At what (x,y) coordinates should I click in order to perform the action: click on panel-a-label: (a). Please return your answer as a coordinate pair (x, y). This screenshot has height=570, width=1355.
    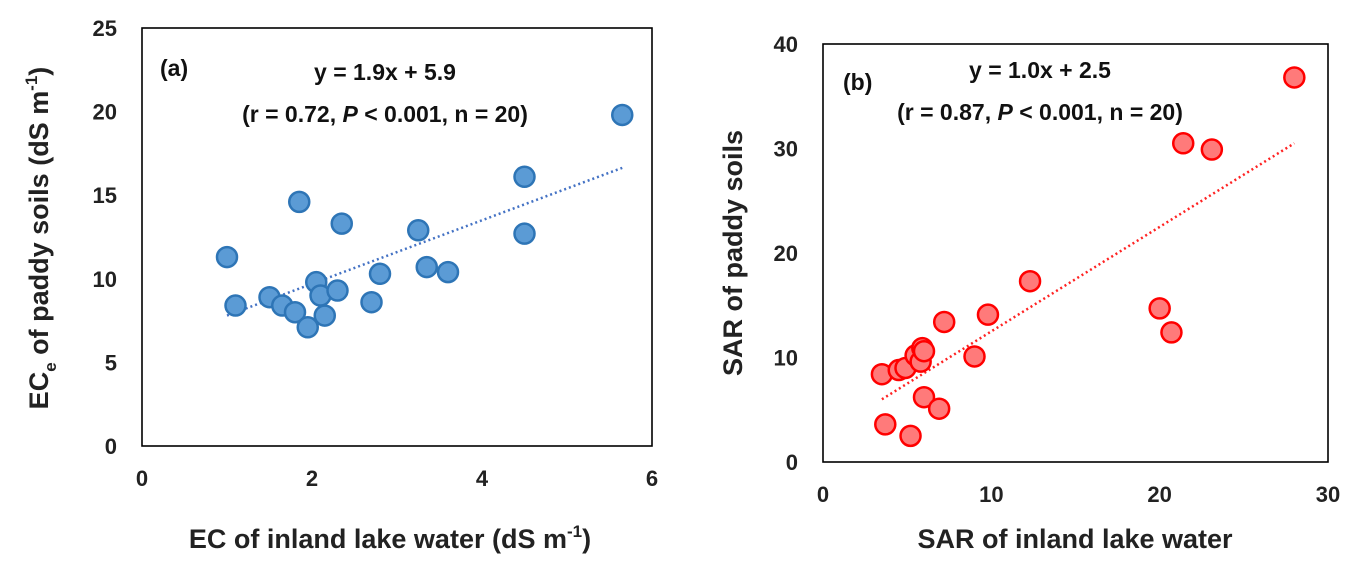
    Looking at the image, I should click on (174, 68).